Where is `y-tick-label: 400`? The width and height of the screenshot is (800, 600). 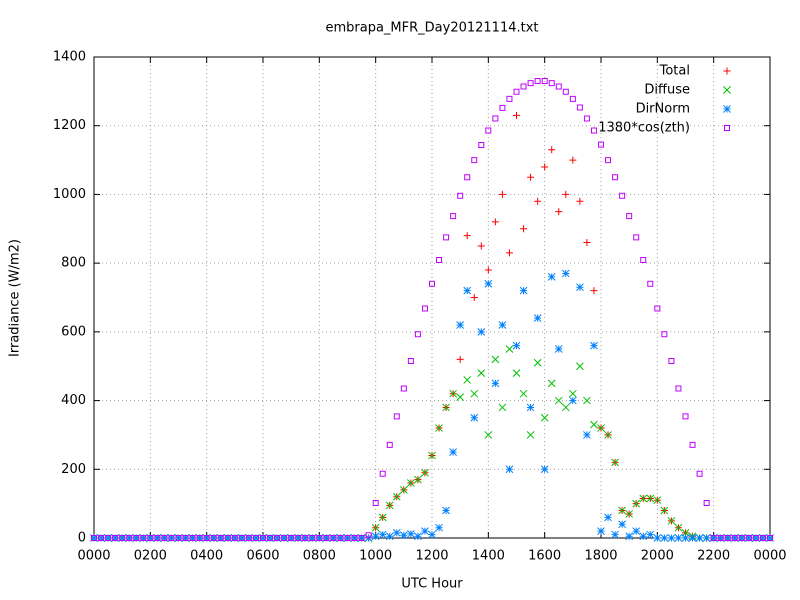
y-tick-label: 400 is located at coordinates (73, 400).